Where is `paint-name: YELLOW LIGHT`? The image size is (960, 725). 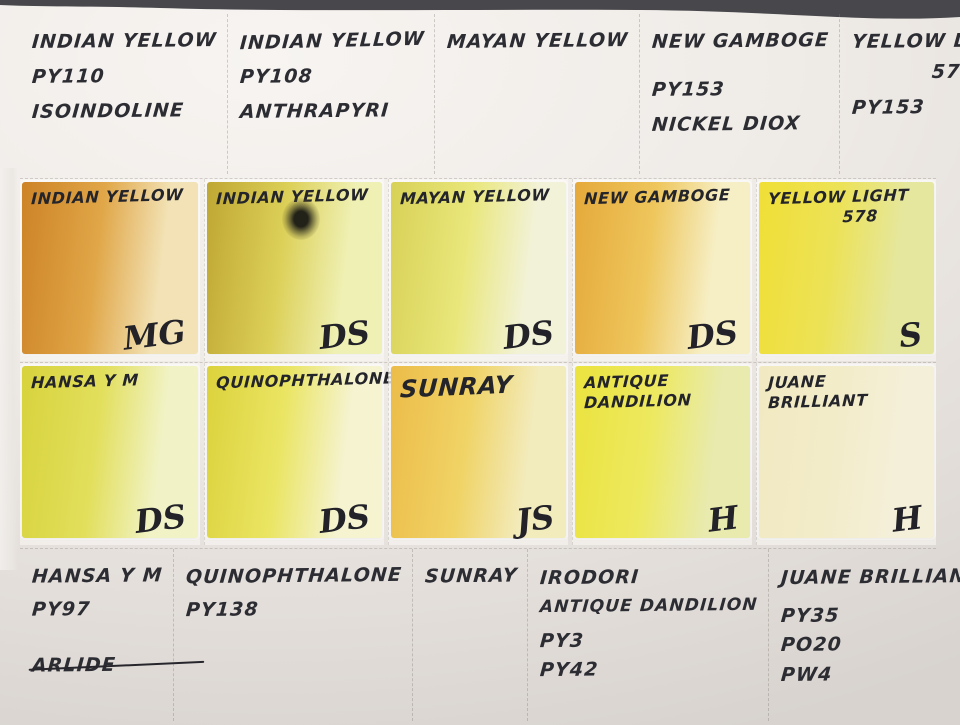
paint-name: YELLOW LIGHT is located at coordinates (905, 41).